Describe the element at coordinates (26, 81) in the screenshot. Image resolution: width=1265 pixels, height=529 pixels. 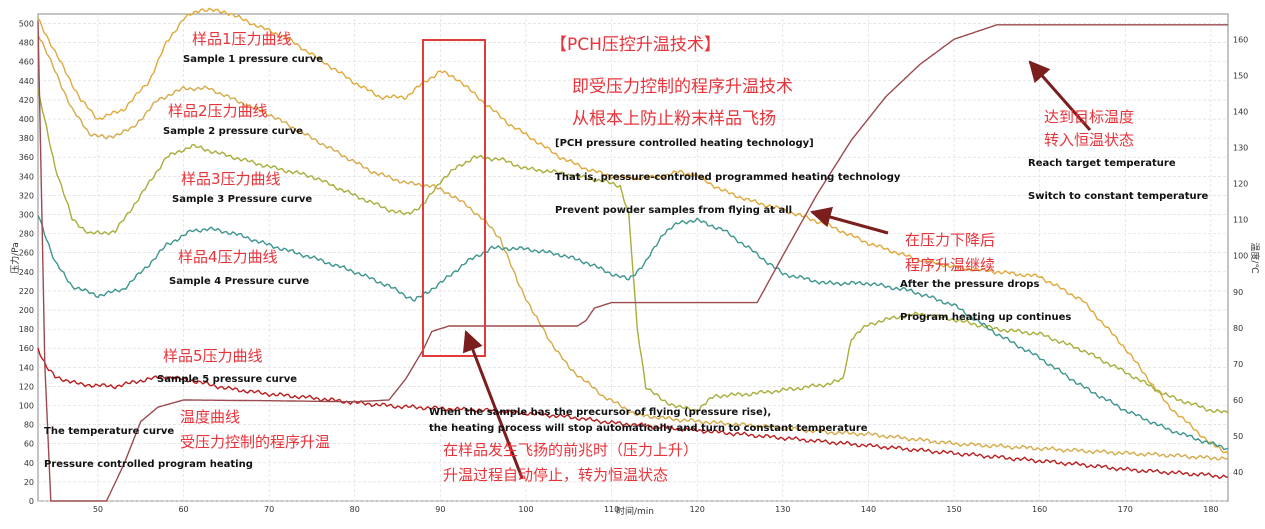
I see `y-left-tick: 440` at that location.